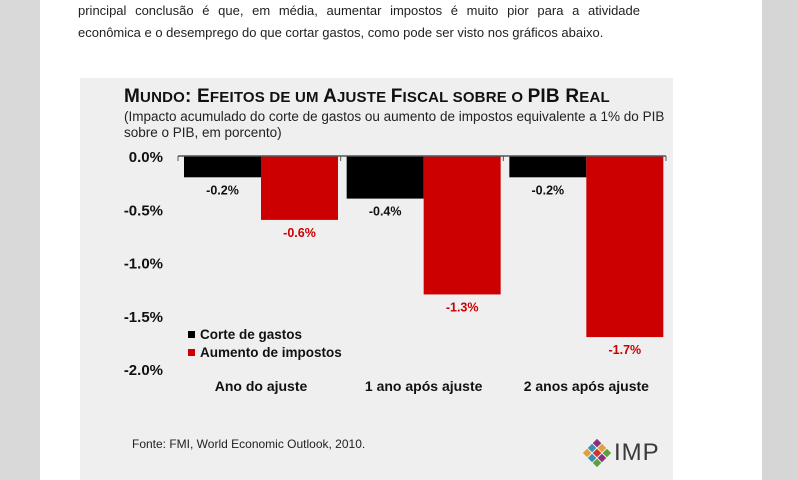 Image resolution: width=798 pixels, height=480 pixels. Describe the element at coordinates (251, 334) in the screenshot. I see `legend-label-corte: Corte de gastos` at that location.